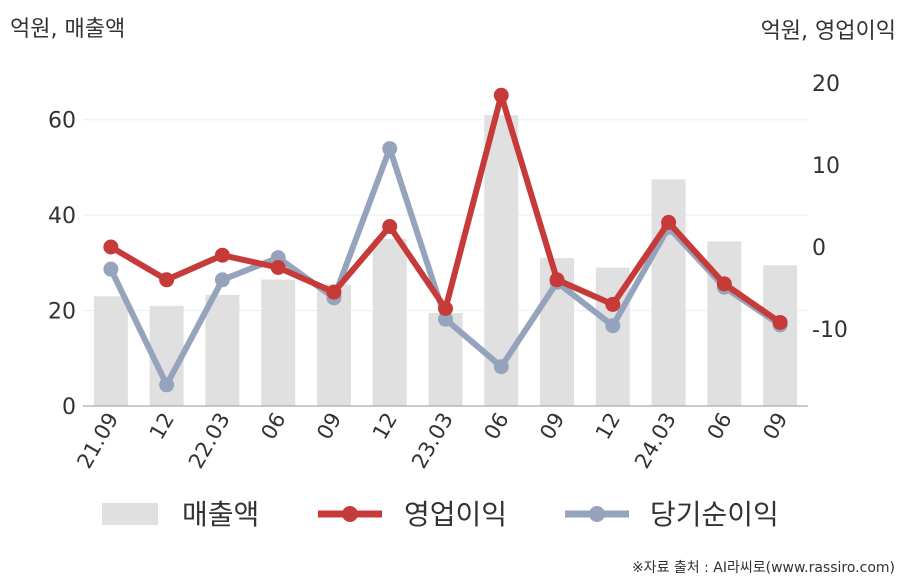 This screenshot has height=580, width=908. I want to click on right-tick-label: 20, so click(826, 84).